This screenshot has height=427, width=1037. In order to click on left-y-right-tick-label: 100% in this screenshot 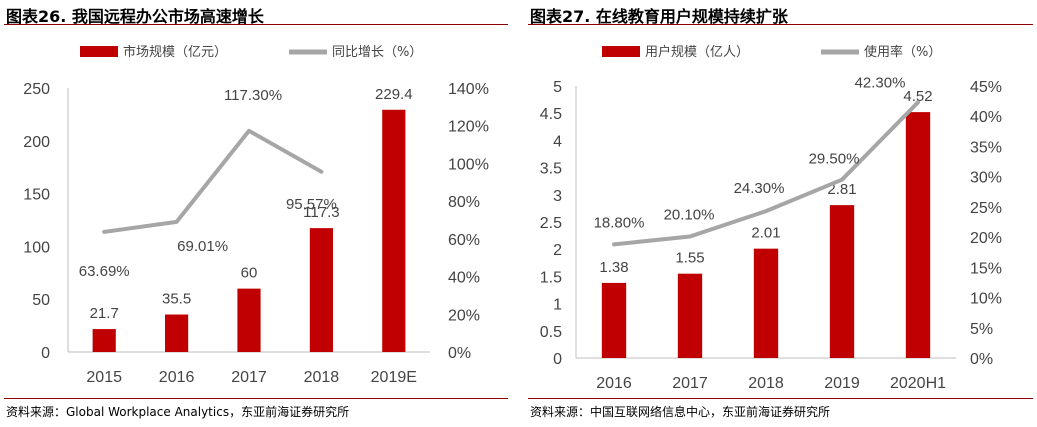, I will do `click(468, 164)`.